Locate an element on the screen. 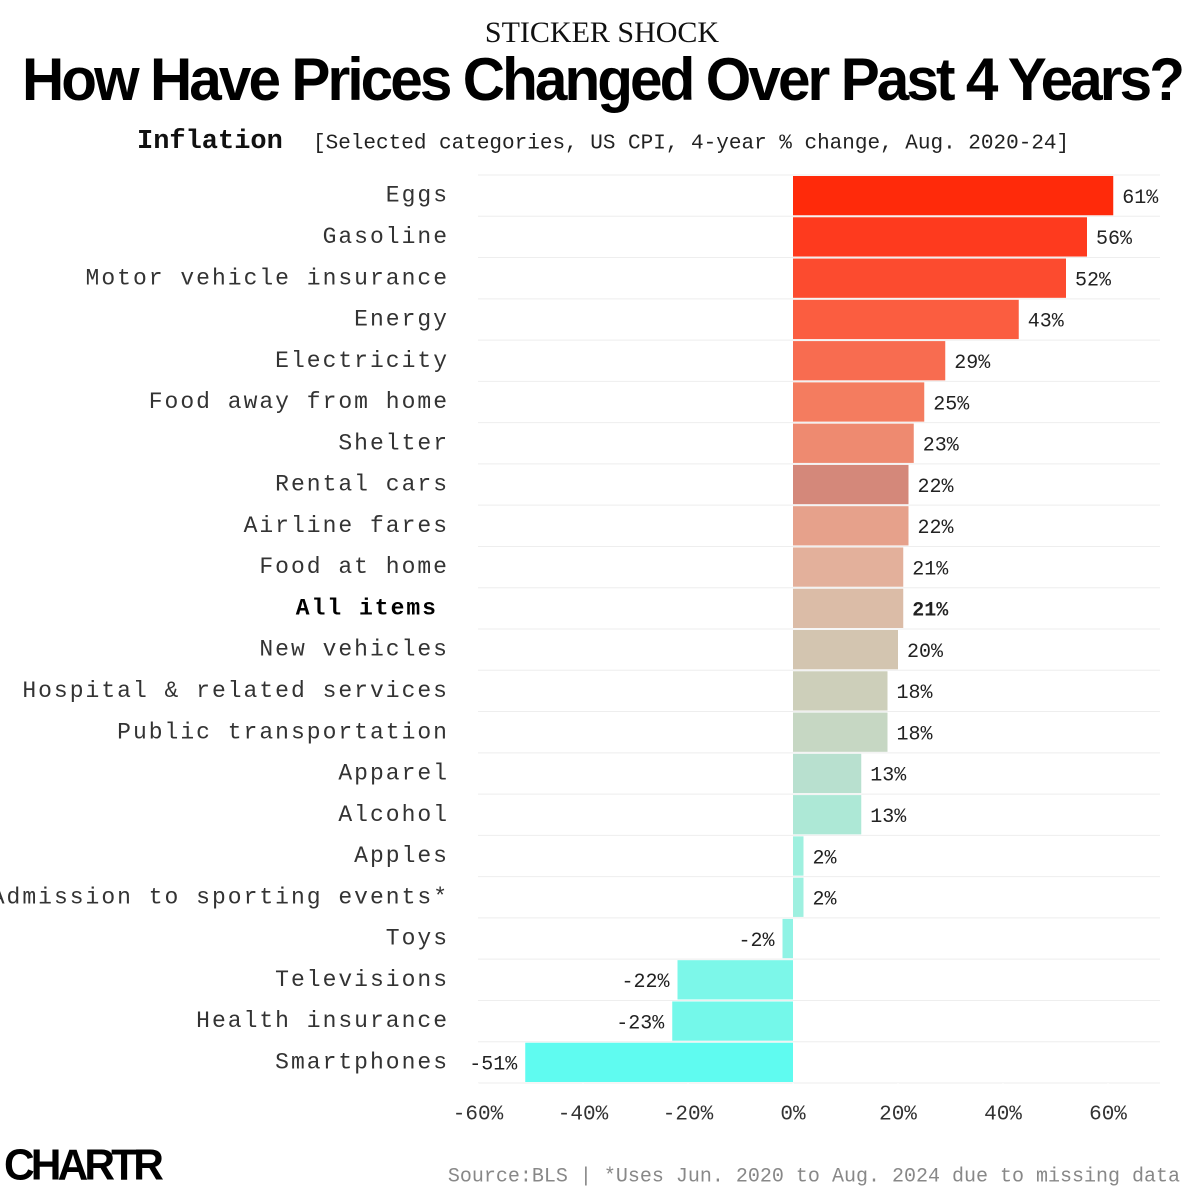 The height and width of the screenshot is (1196, 1198). x-tick-label: 0% is located at coordinates (793, 1115).